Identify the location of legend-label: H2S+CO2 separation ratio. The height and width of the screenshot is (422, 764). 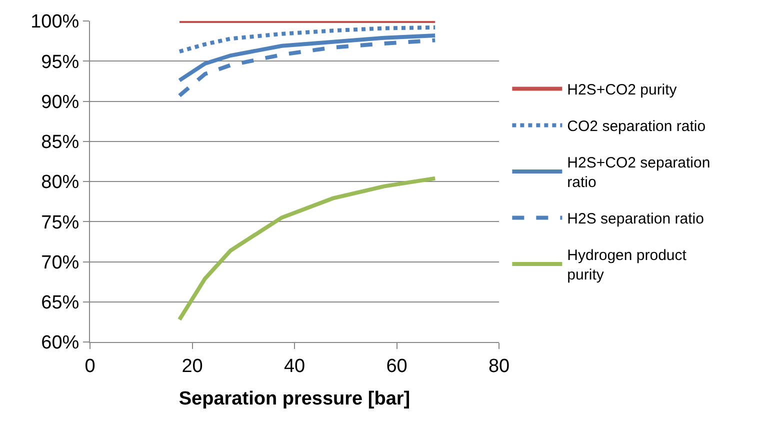
(638, 173).